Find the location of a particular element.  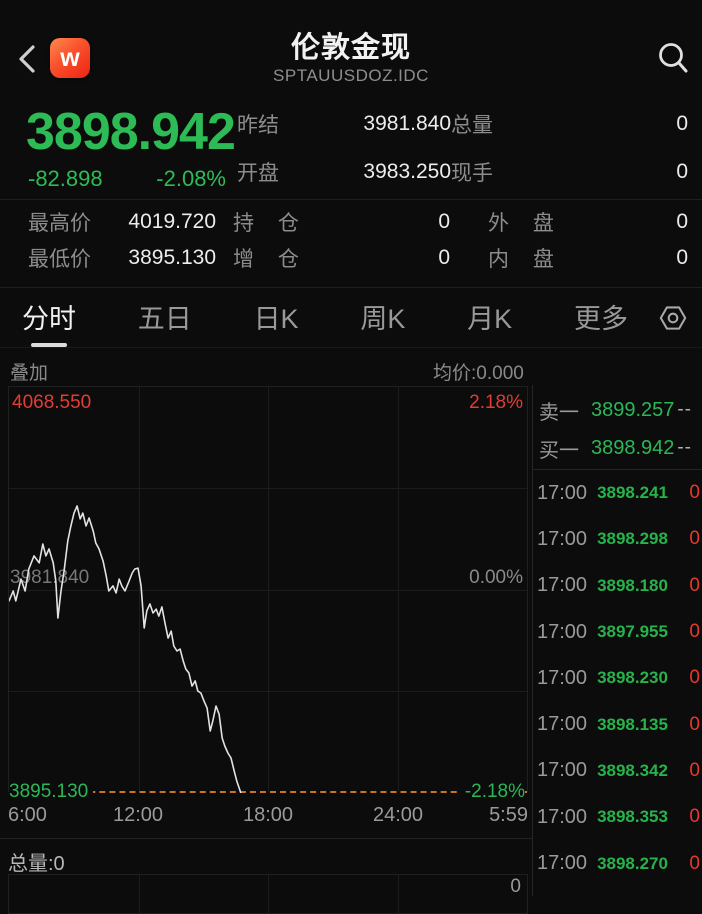

tab-4: 月K is located at coordinates (490, 319).